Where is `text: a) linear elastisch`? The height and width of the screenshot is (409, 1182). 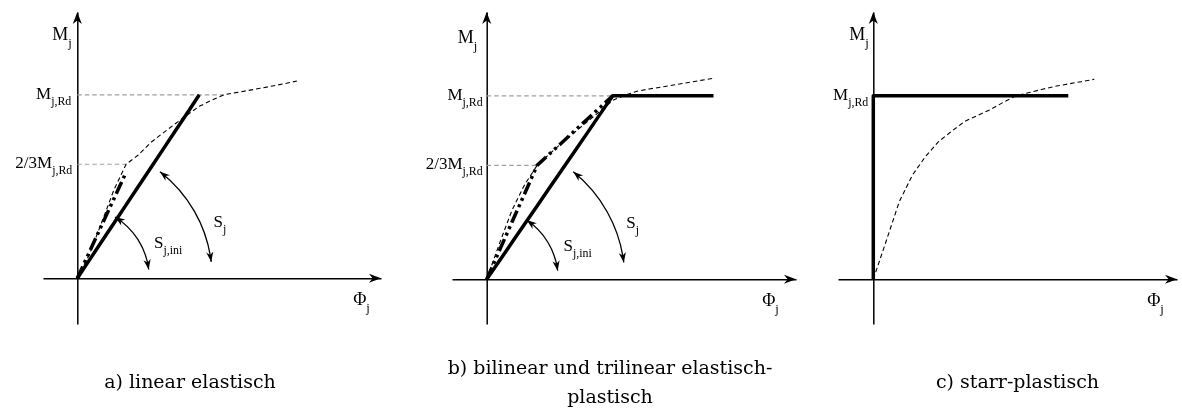
text: a) linear elastisch is located at coordinates (190, 381).